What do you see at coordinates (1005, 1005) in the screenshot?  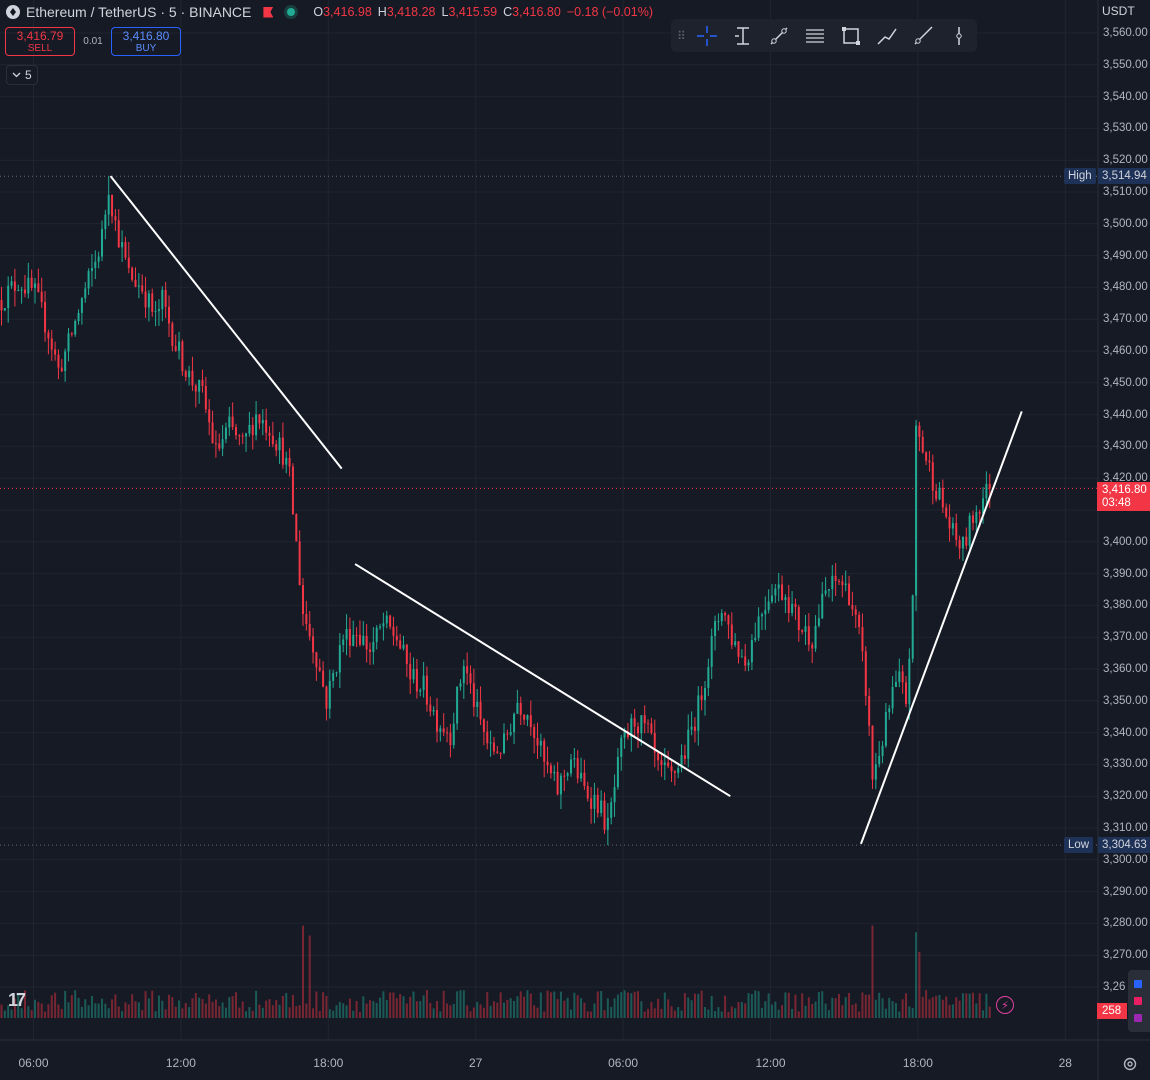 I see `lightning-icon: ⚡` at bounding box center [1005, 1005].